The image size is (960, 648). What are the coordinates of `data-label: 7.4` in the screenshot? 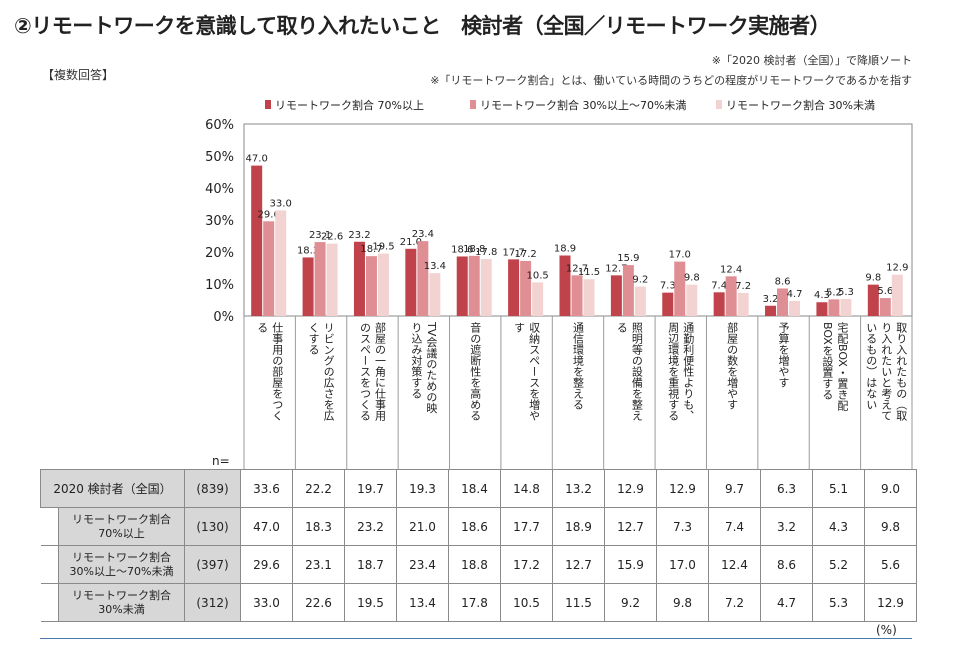 It's located at (719, 285).